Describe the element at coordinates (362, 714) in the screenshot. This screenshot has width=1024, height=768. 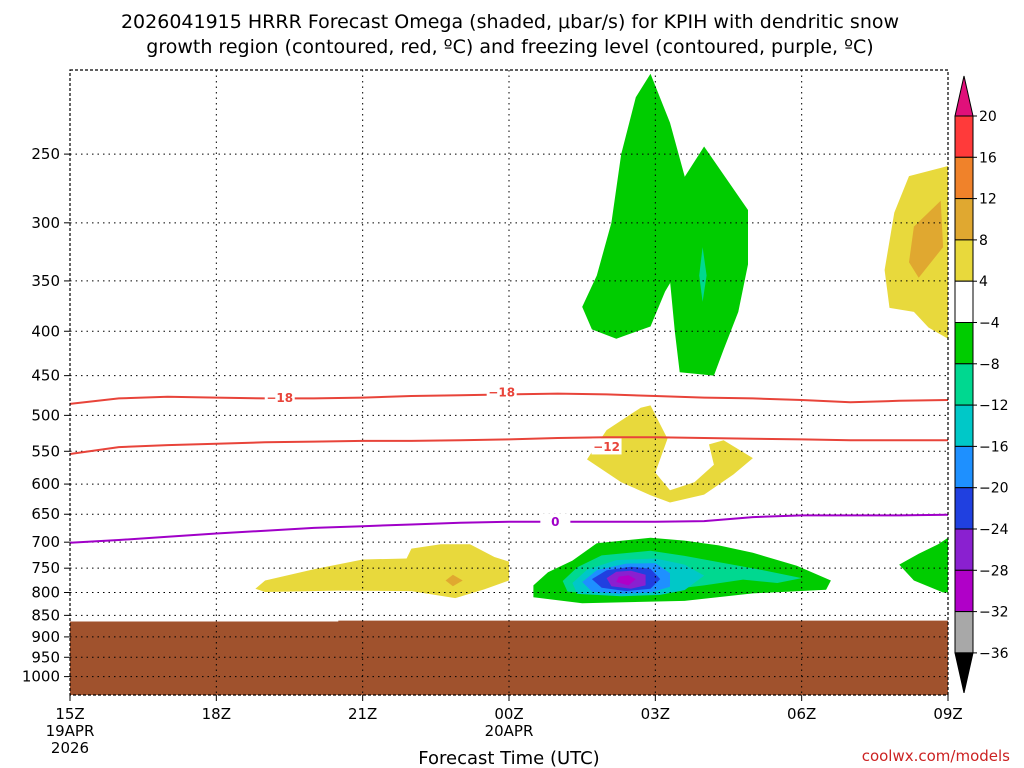
I see `x-tick-label-2: 21Z` at that location.